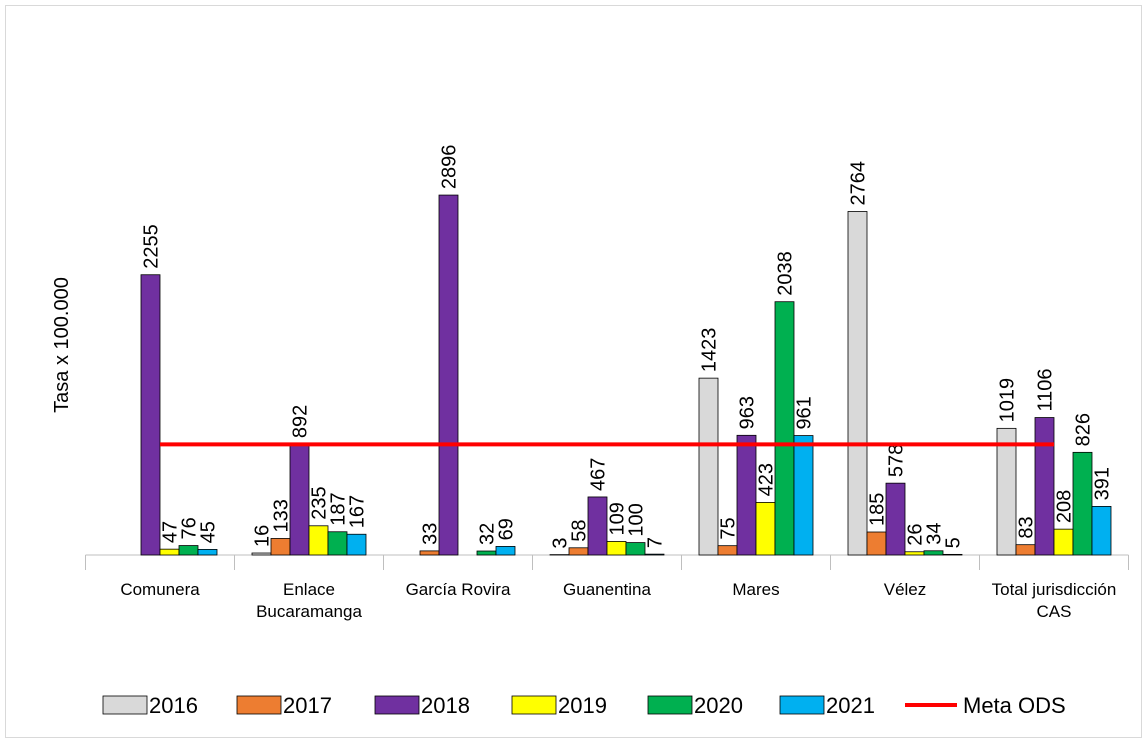  What do you see at coordinates (171, 532) in the screenshot?
I see `data-label: 47` at bounding box center [171, 532].